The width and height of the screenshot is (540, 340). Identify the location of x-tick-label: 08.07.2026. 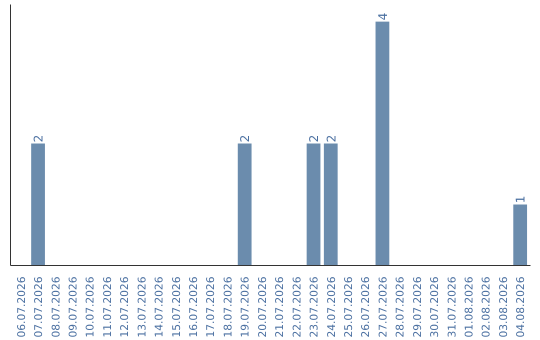
(55, 307).